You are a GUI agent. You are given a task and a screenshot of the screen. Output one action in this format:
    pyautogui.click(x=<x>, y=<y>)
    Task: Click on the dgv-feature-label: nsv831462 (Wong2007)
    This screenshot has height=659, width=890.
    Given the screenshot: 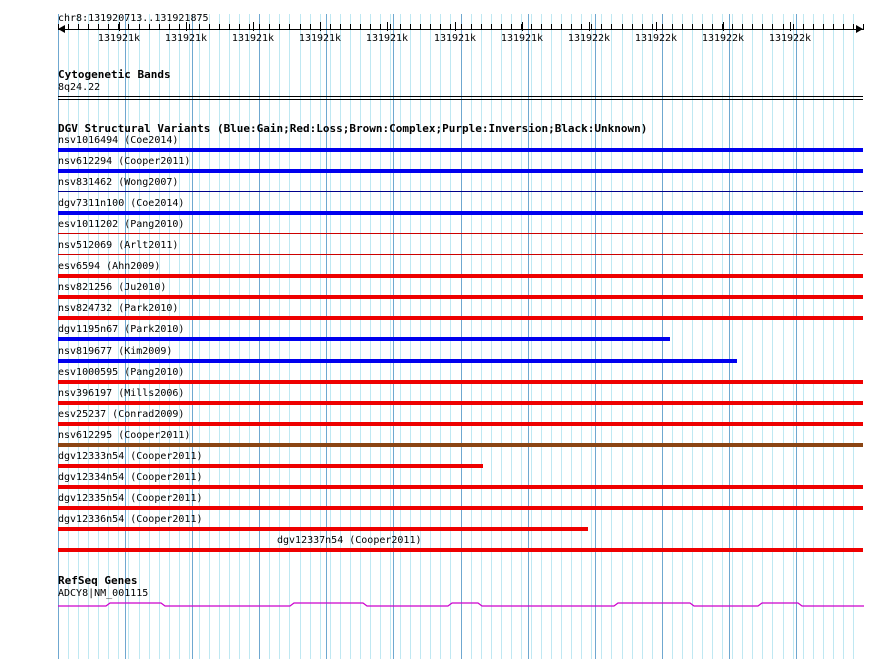 What is the action you would take?
    pyautogui.click(x=118, y=182)
    